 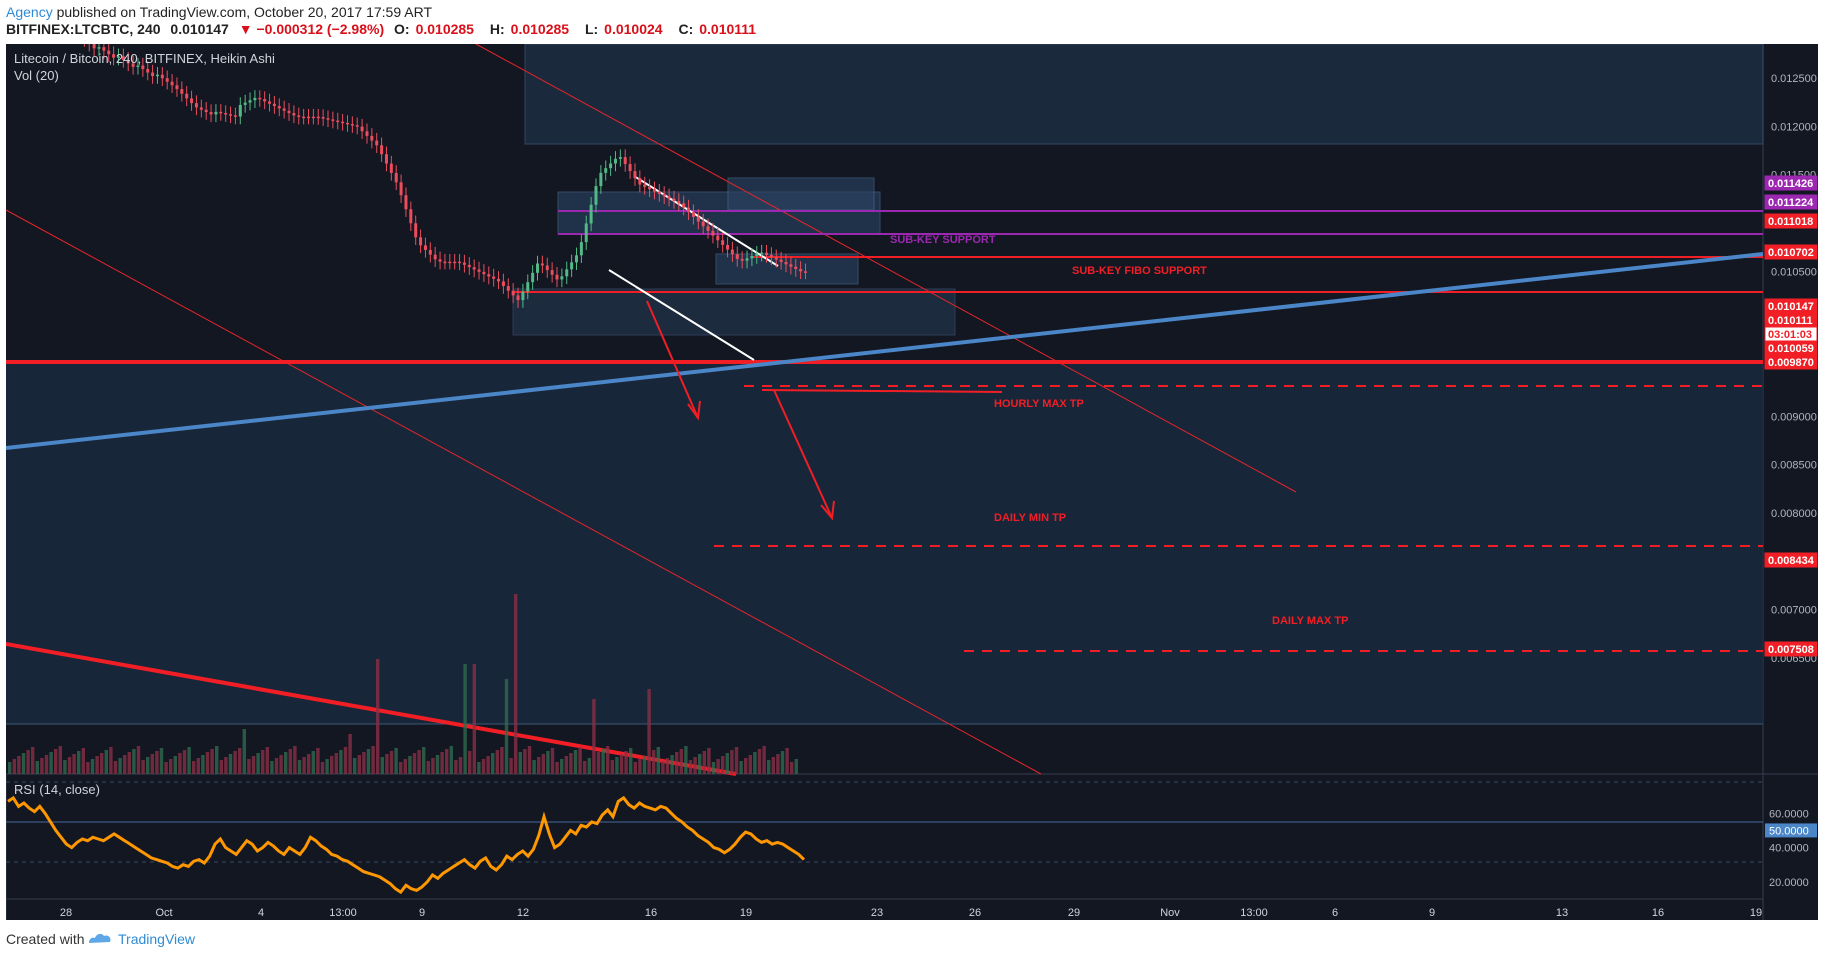 What do you see at coordinates (371, 709) in the screenshot?
I see `descending-trendline` at bounding box center [371, 709].